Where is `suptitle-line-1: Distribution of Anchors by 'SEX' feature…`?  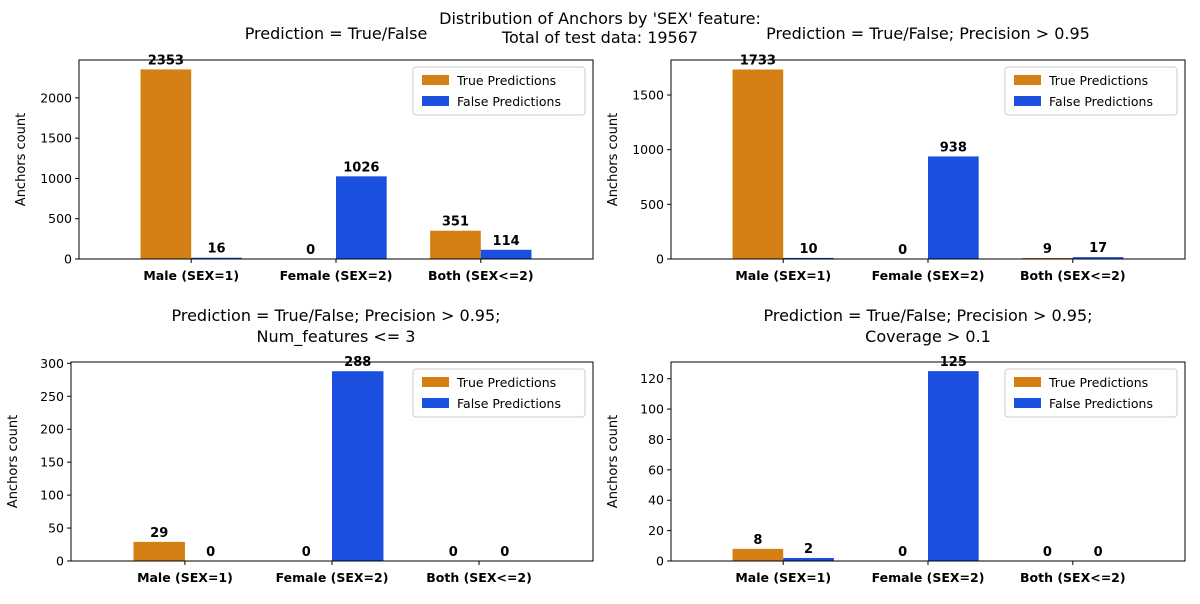
suptitle-line-1: Distribution of Anchors by 'SEX' feature… is located at coordinates (600, 18).